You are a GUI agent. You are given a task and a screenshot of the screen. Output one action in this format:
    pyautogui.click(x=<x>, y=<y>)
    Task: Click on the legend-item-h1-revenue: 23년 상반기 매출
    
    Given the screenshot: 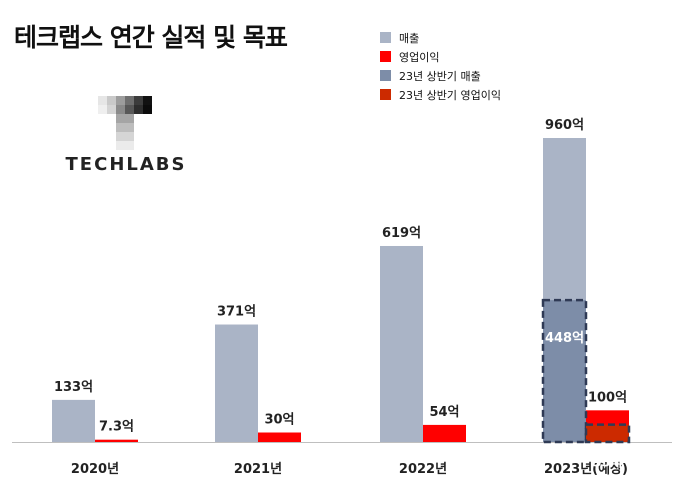 What is the action you would take?
    pyautogui.click(x=500, y=75)
    